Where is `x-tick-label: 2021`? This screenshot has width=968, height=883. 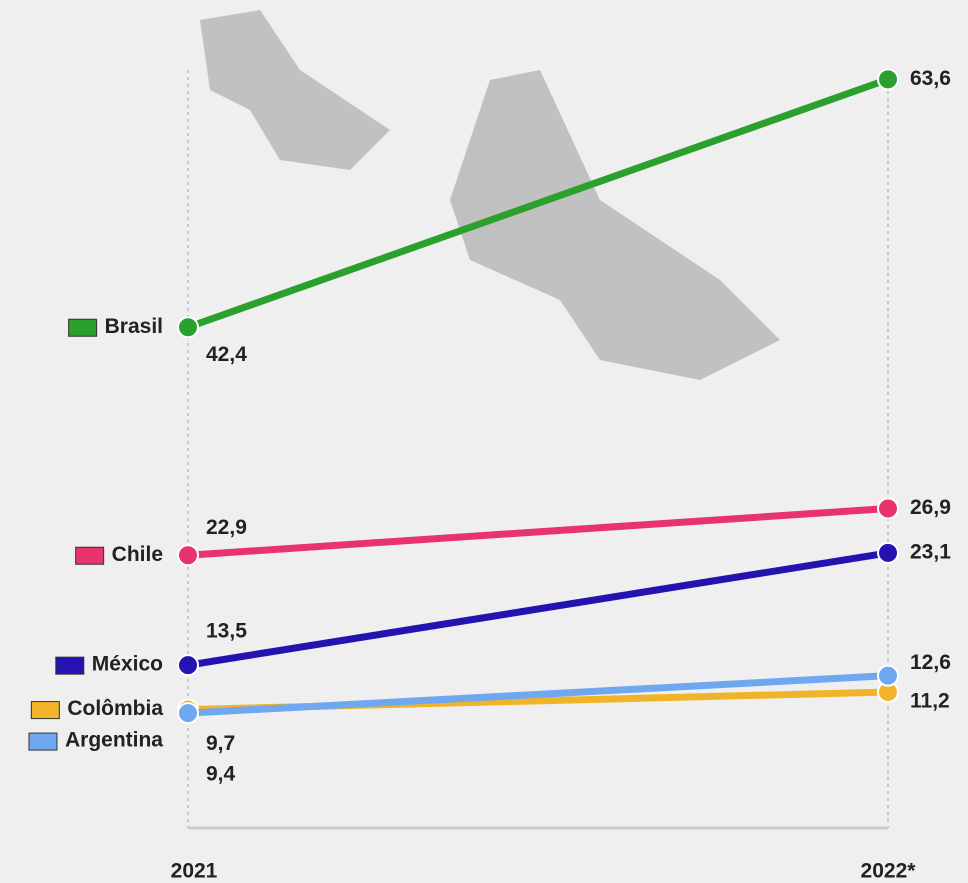
x-tick-label: 2021 is located at coordinates (194, 871).